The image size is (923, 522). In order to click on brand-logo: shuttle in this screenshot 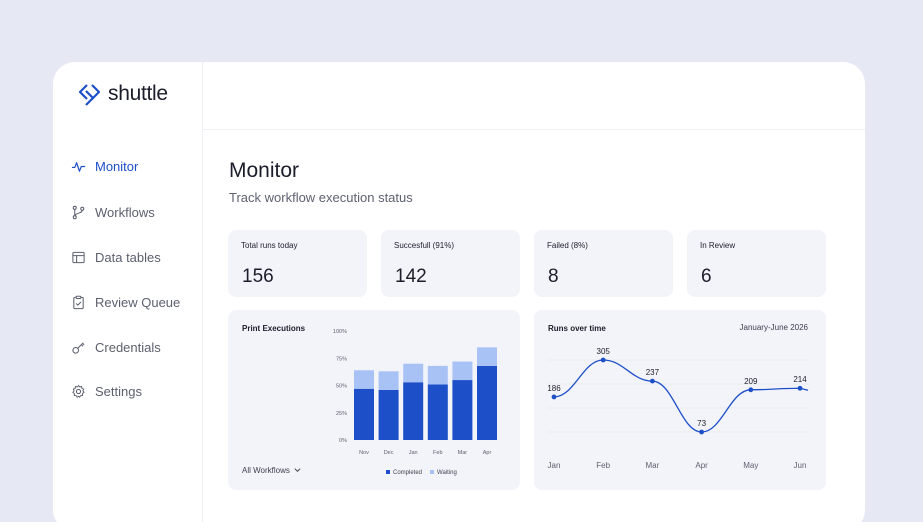, I will do `click(122, 94)`.